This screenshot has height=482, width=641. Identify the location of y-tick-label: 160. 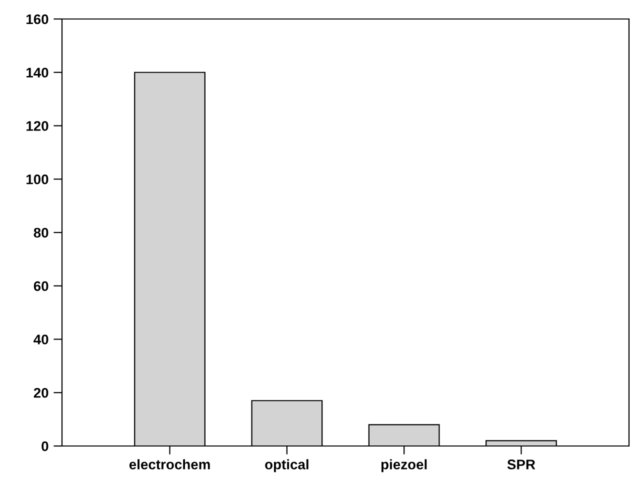
(37, 19).